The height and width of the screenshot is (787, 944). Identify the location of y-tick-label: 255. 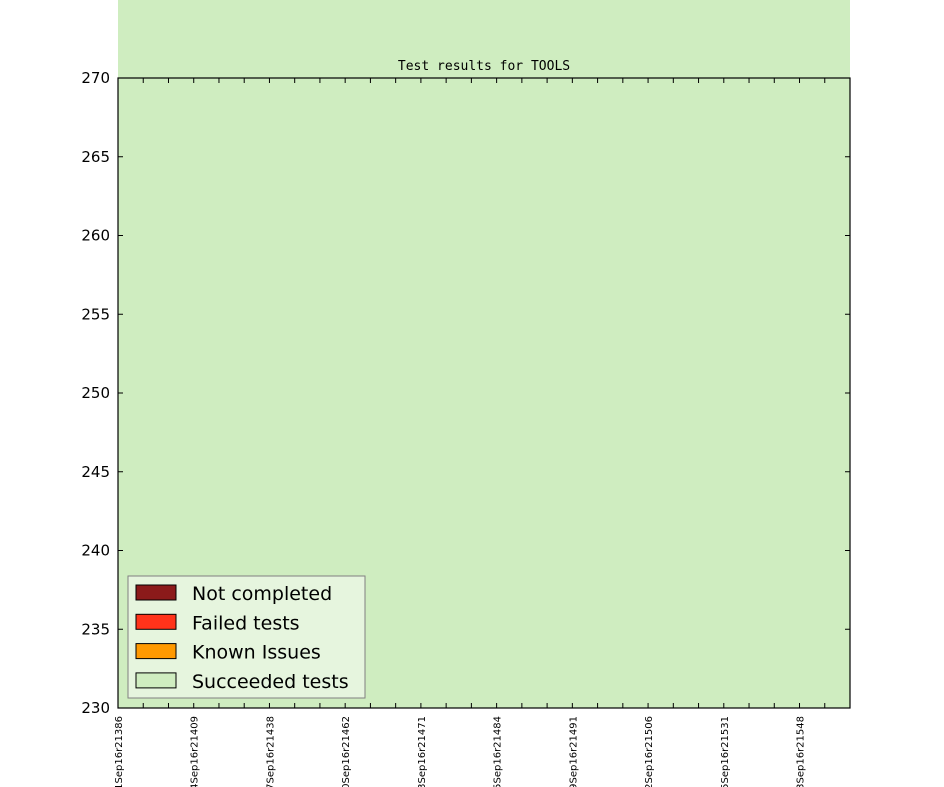
(95, 314).